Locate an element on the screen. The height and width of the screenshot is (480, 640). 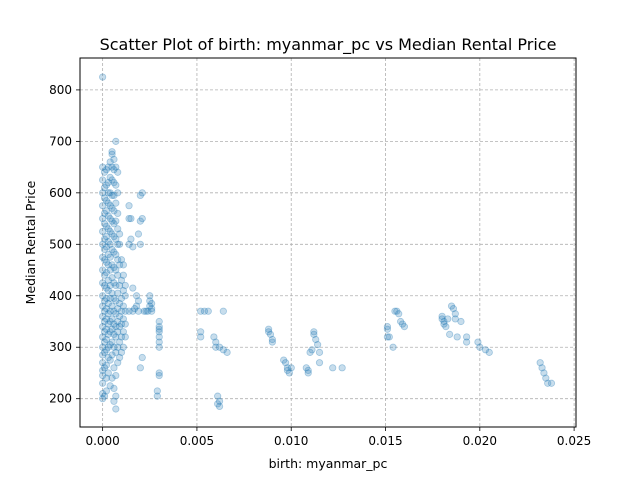
y-tick-label: 400 is located at coordinates (60, 296).